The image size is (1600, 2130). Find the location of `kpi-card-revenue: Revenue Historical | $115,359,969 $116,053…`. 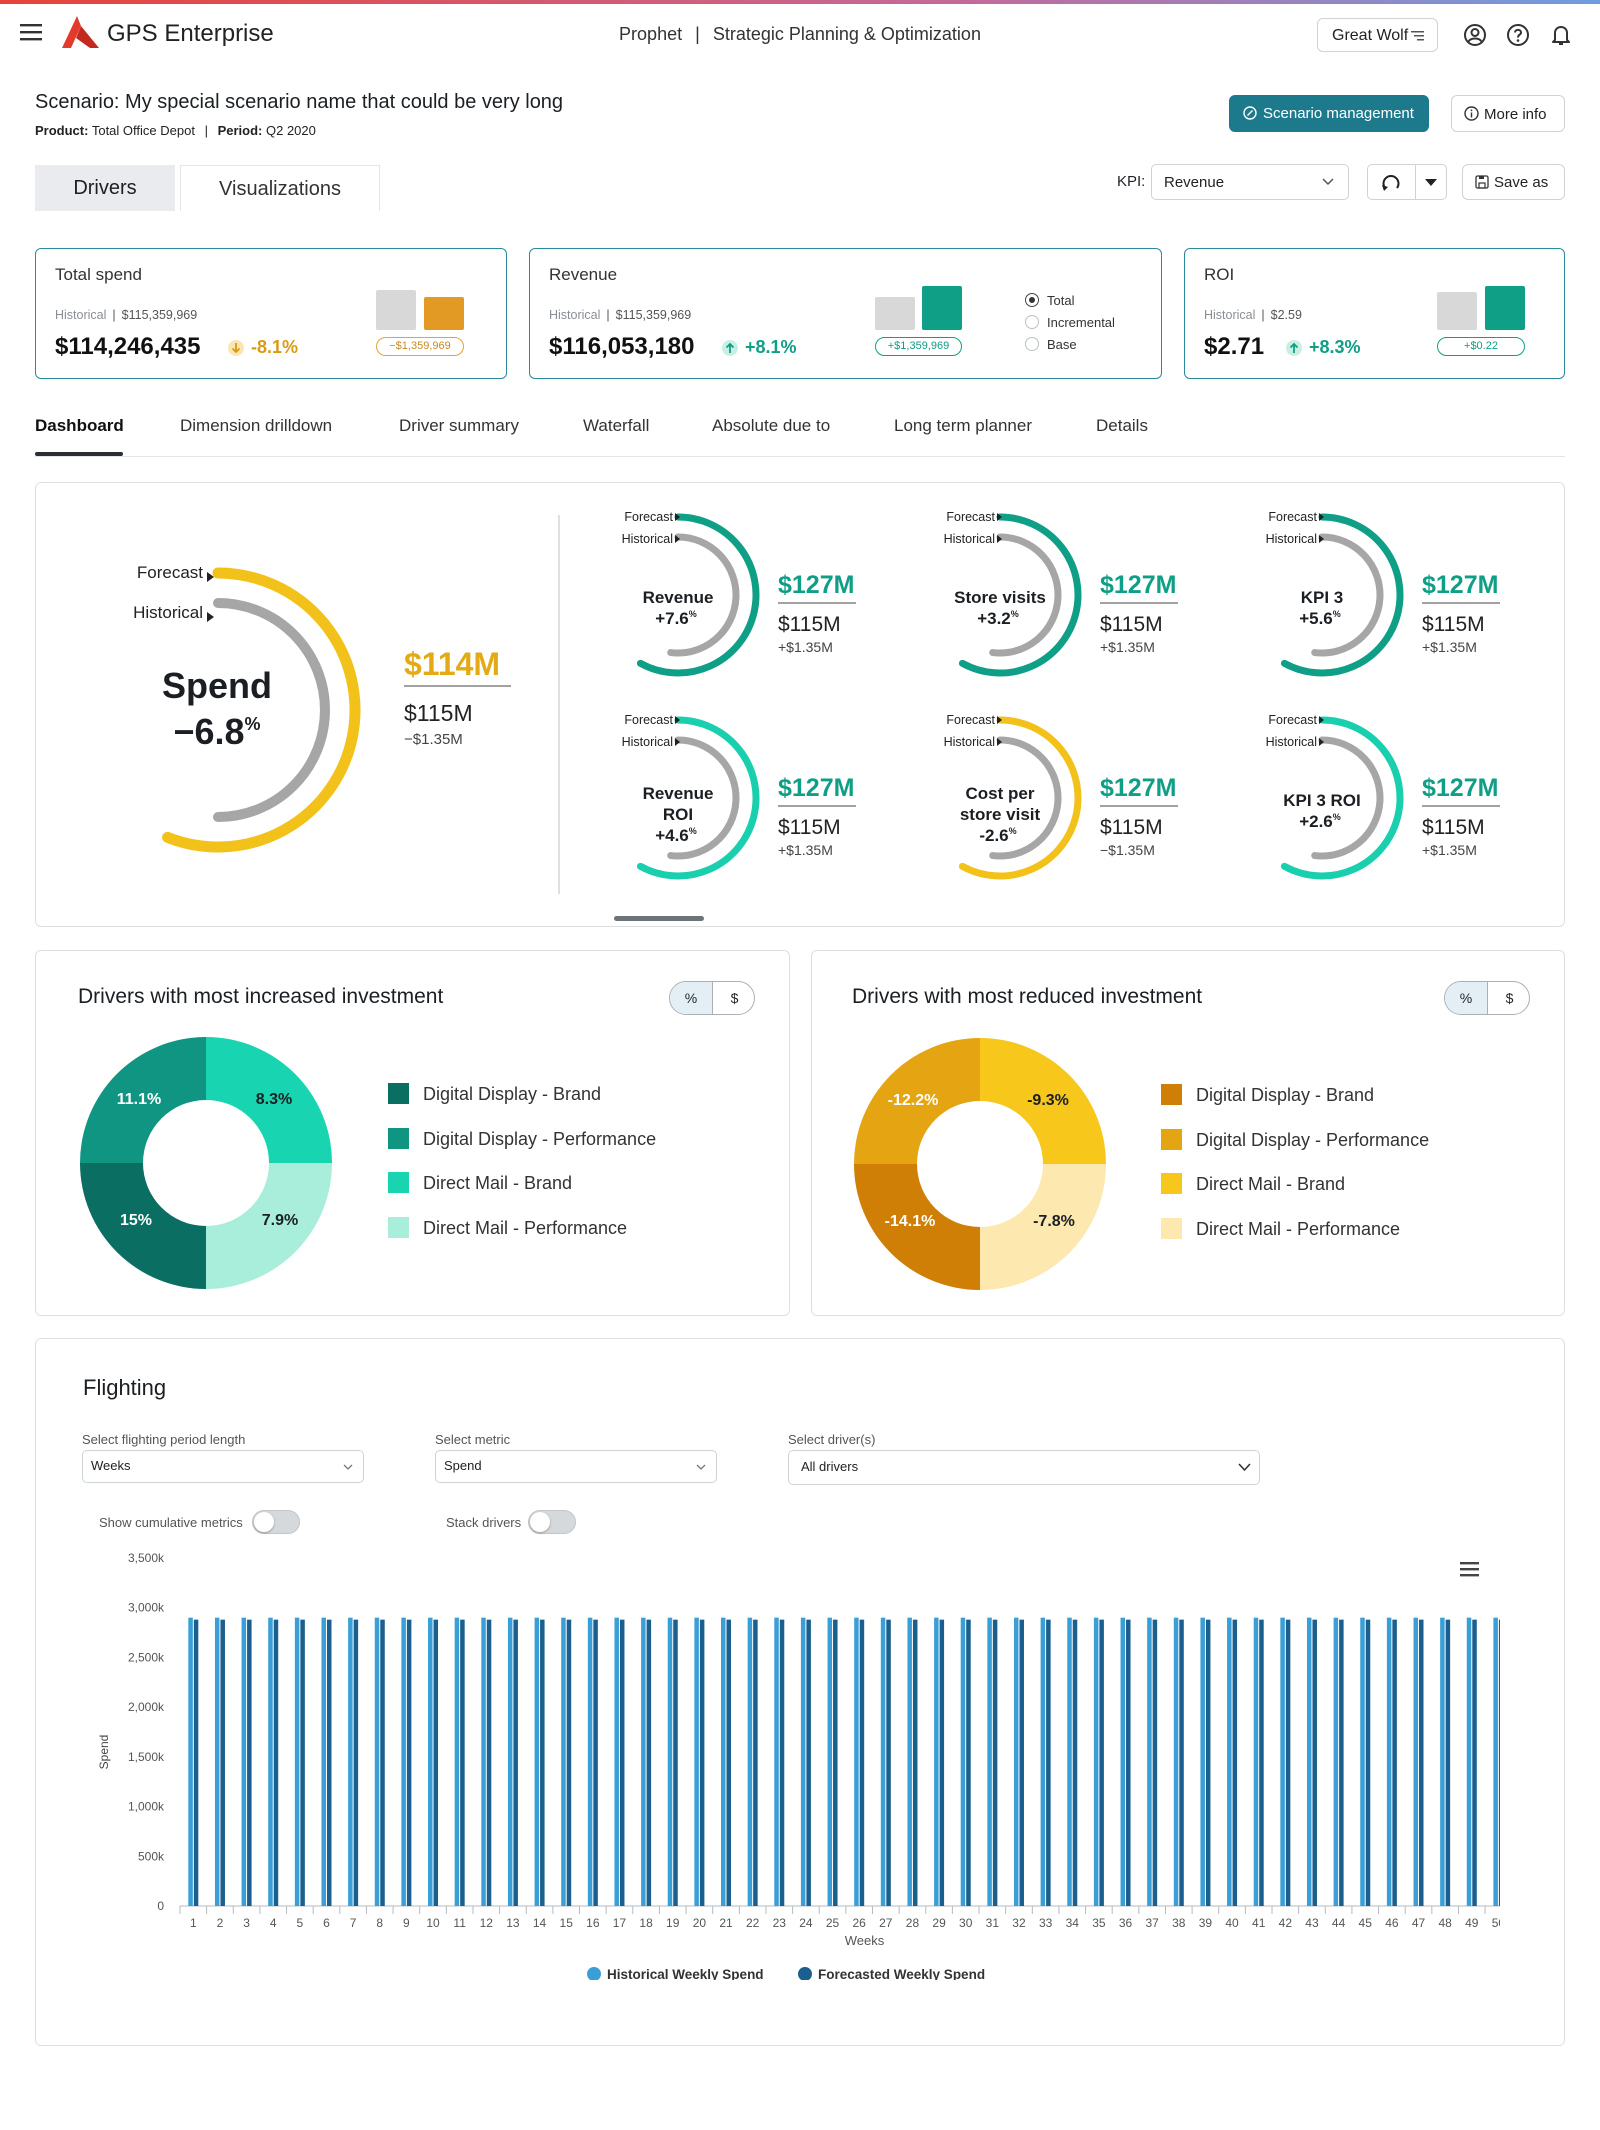

kpi-card-revenue: Revenue Historical | $115,359,969 $116,053… is located at coordinates (845, 313).